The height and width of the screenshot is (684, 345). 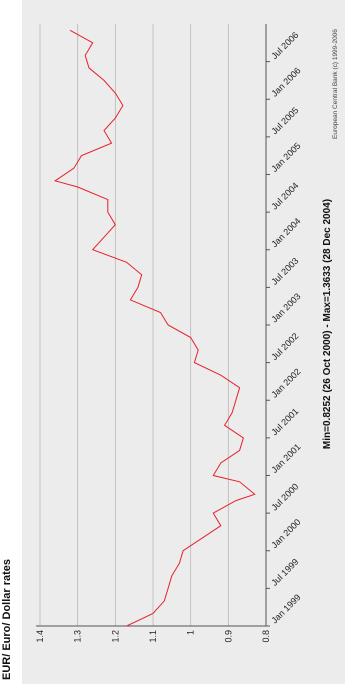 I want to click on y-tick-label: 1.2, so click(x=115, y=636).